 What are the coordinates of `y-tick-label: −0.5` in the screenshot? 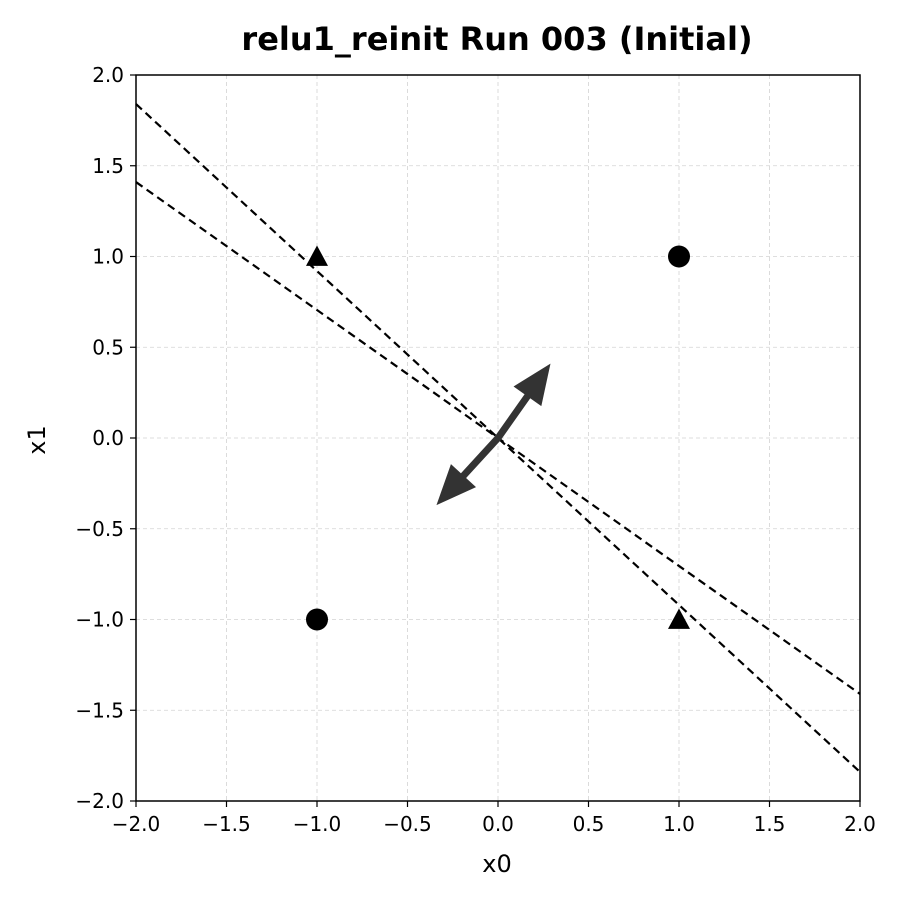 It's located at (99, 529).